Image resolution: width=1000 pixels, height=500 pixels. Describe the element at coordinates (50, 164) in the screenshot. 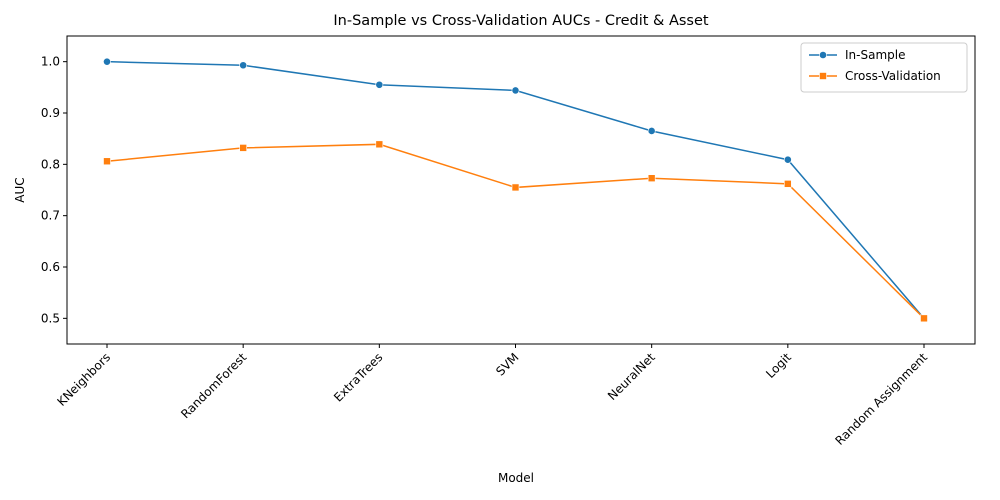

I see `y-tick-label: 0.8` at that location.